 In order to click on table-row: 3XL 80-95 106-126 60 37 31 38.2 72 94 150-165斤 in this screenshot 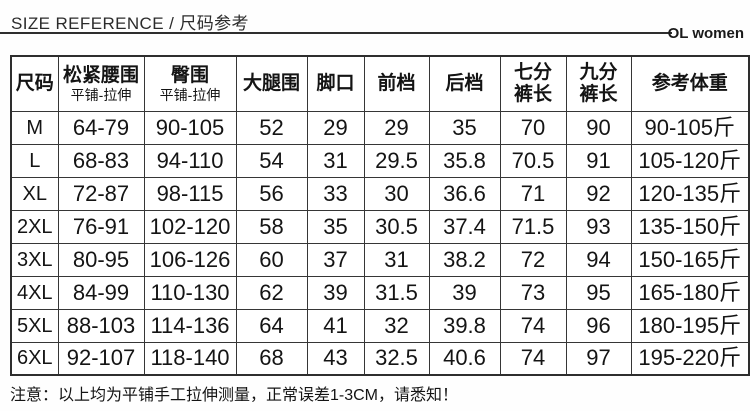, I will do `click(380, 259)`.